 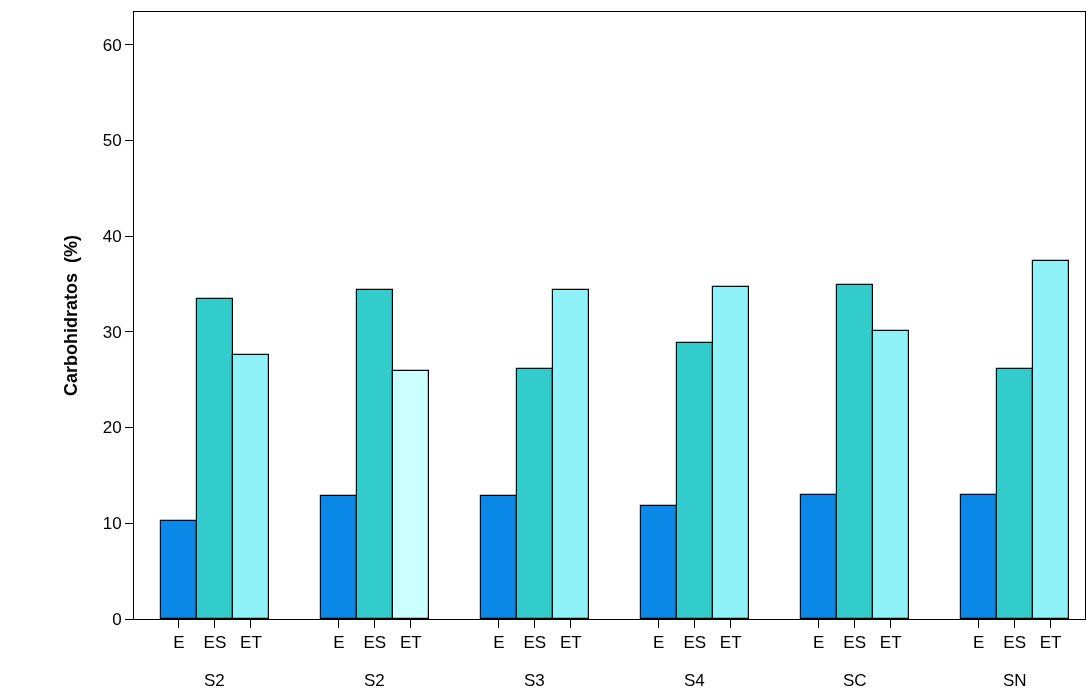 I want to click on y-tick-label: 30, so click(x=112, y=332).